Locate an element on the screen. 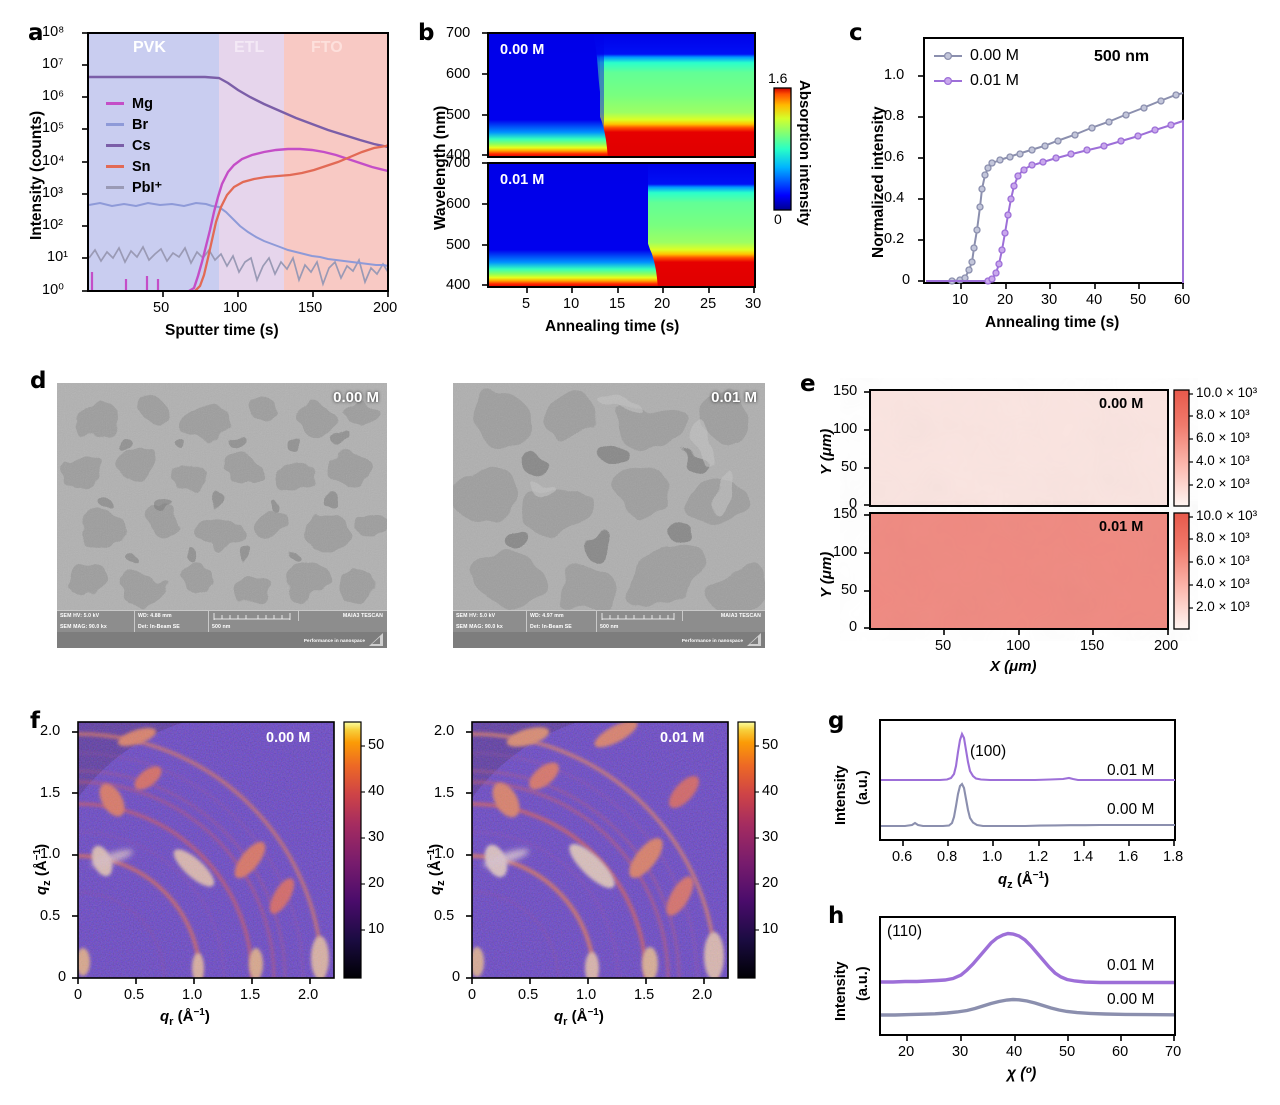 Image resolution: width=1280 pixels, height=1105 pixels. panel-e-ytick-top: 100 is located at coordinates (845, 429).